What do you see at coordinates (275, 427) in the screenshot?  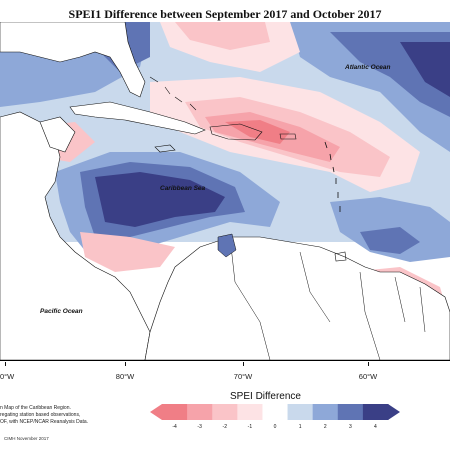 I see `legend-tick-label: 0` at bounding box center [275, 427].